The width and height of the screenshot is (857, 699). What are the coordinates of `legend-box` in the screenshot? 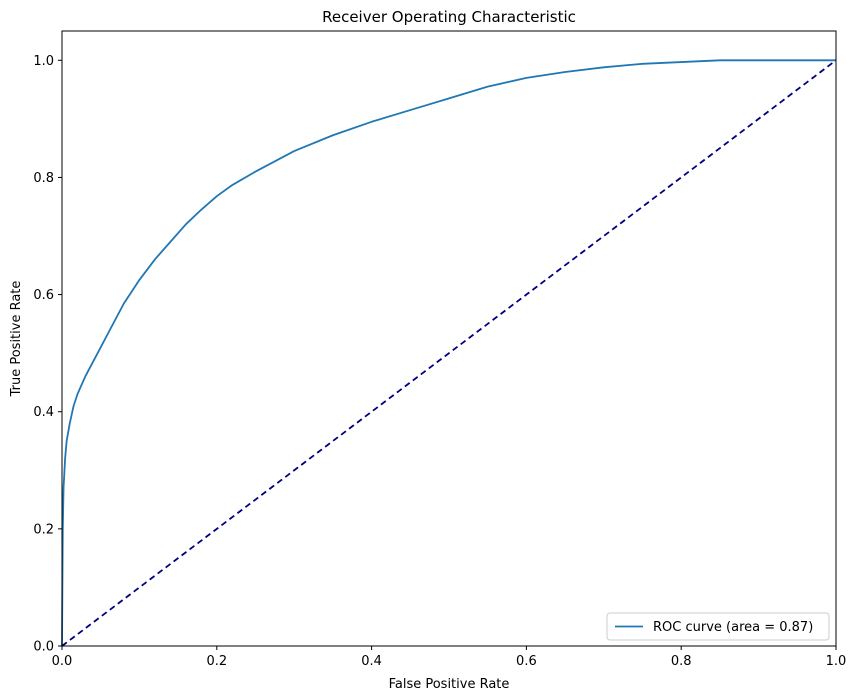 It's located at (718, 626).